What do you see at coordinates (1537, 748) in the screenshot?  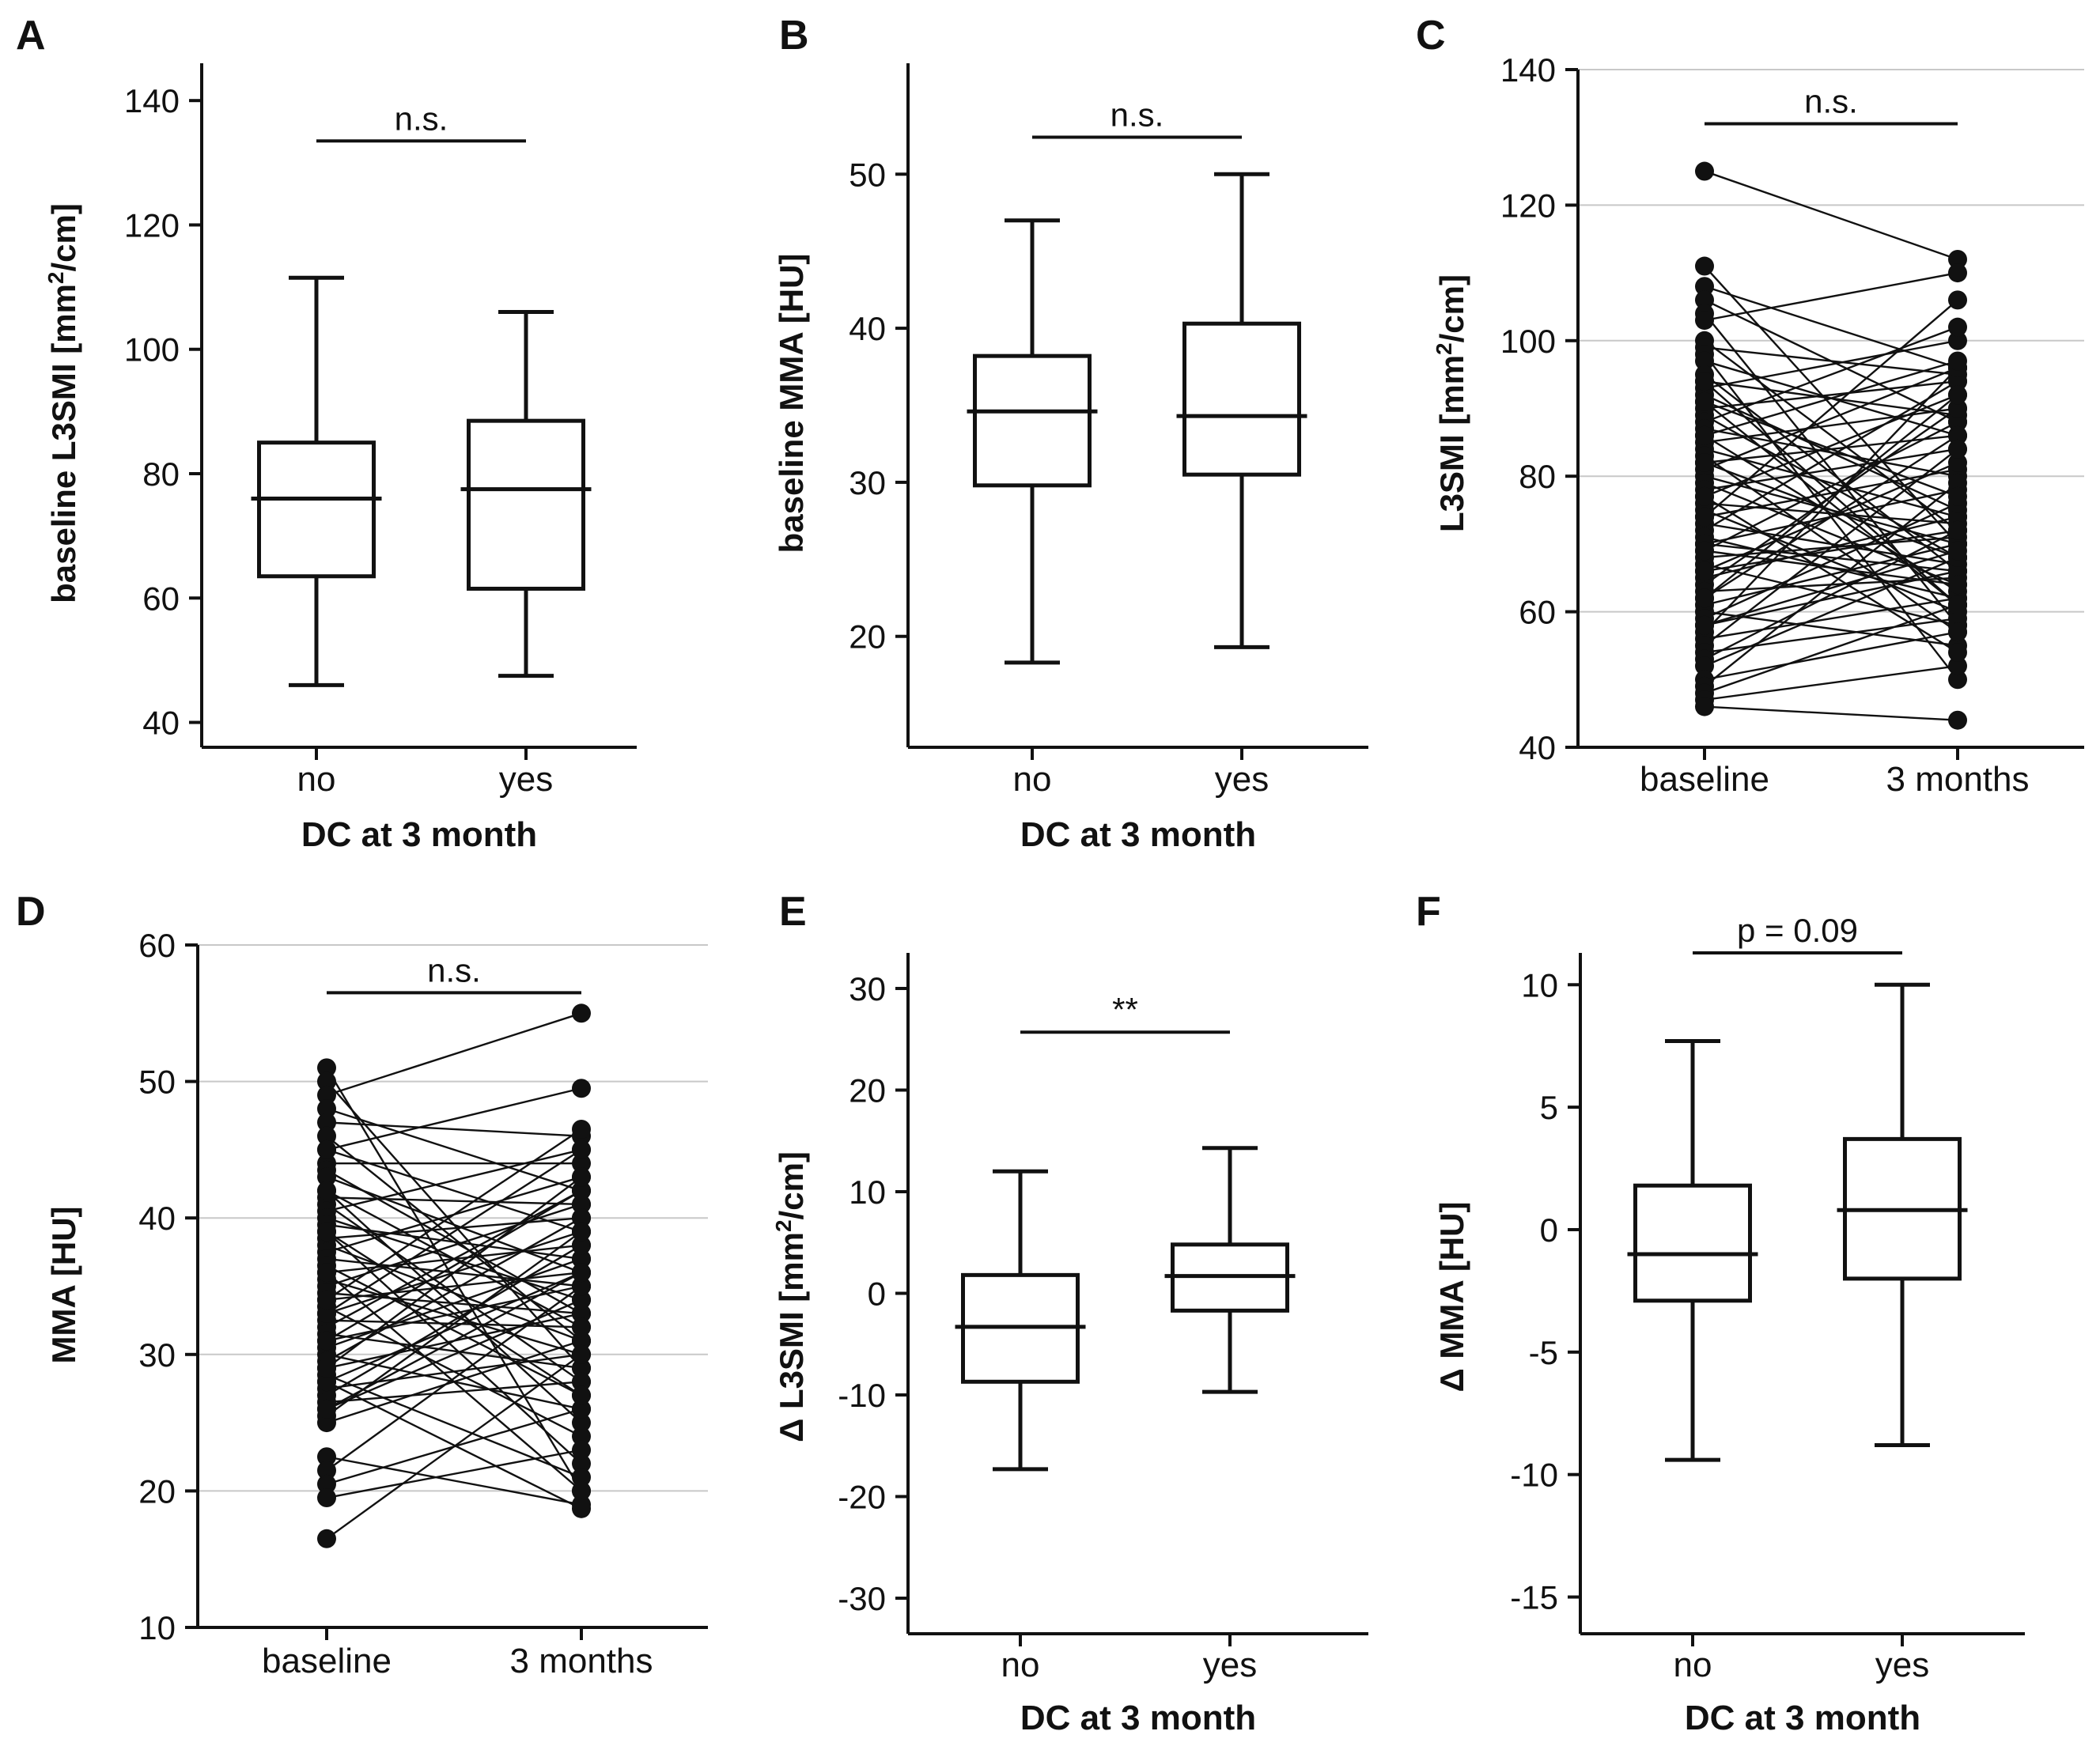 I see `y-tick-label: 40` at bounding box center [1537, 748].